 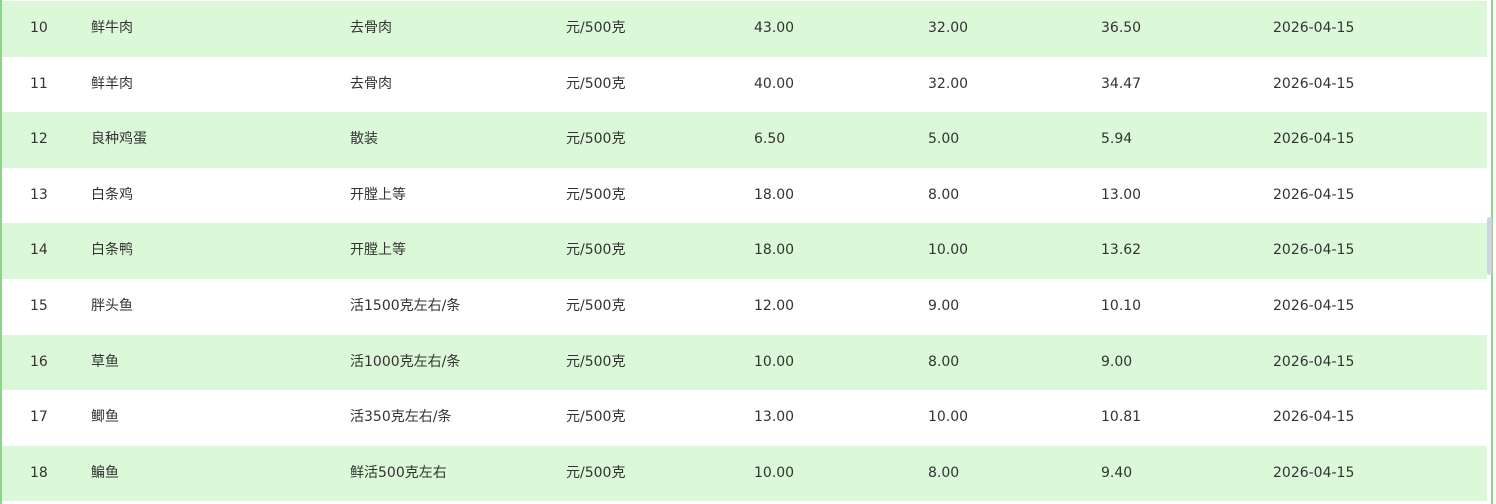 What do you see at coordinates (39, 194) in the screenshot?
I see `cell-no: 13` at bounding box center [39, 194].